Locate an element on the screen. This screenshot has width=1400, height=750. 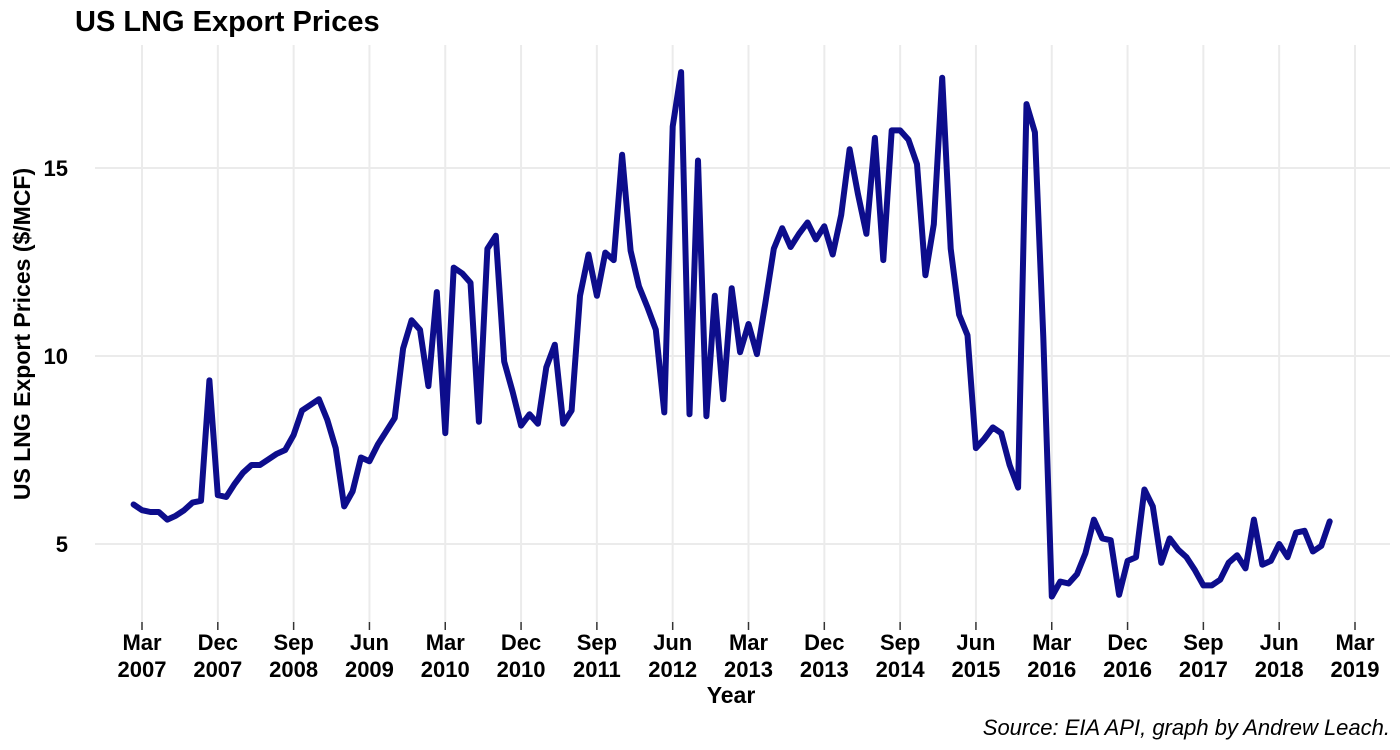
x-tick-label: Mar 2007 is located at coordinates (142, 656).